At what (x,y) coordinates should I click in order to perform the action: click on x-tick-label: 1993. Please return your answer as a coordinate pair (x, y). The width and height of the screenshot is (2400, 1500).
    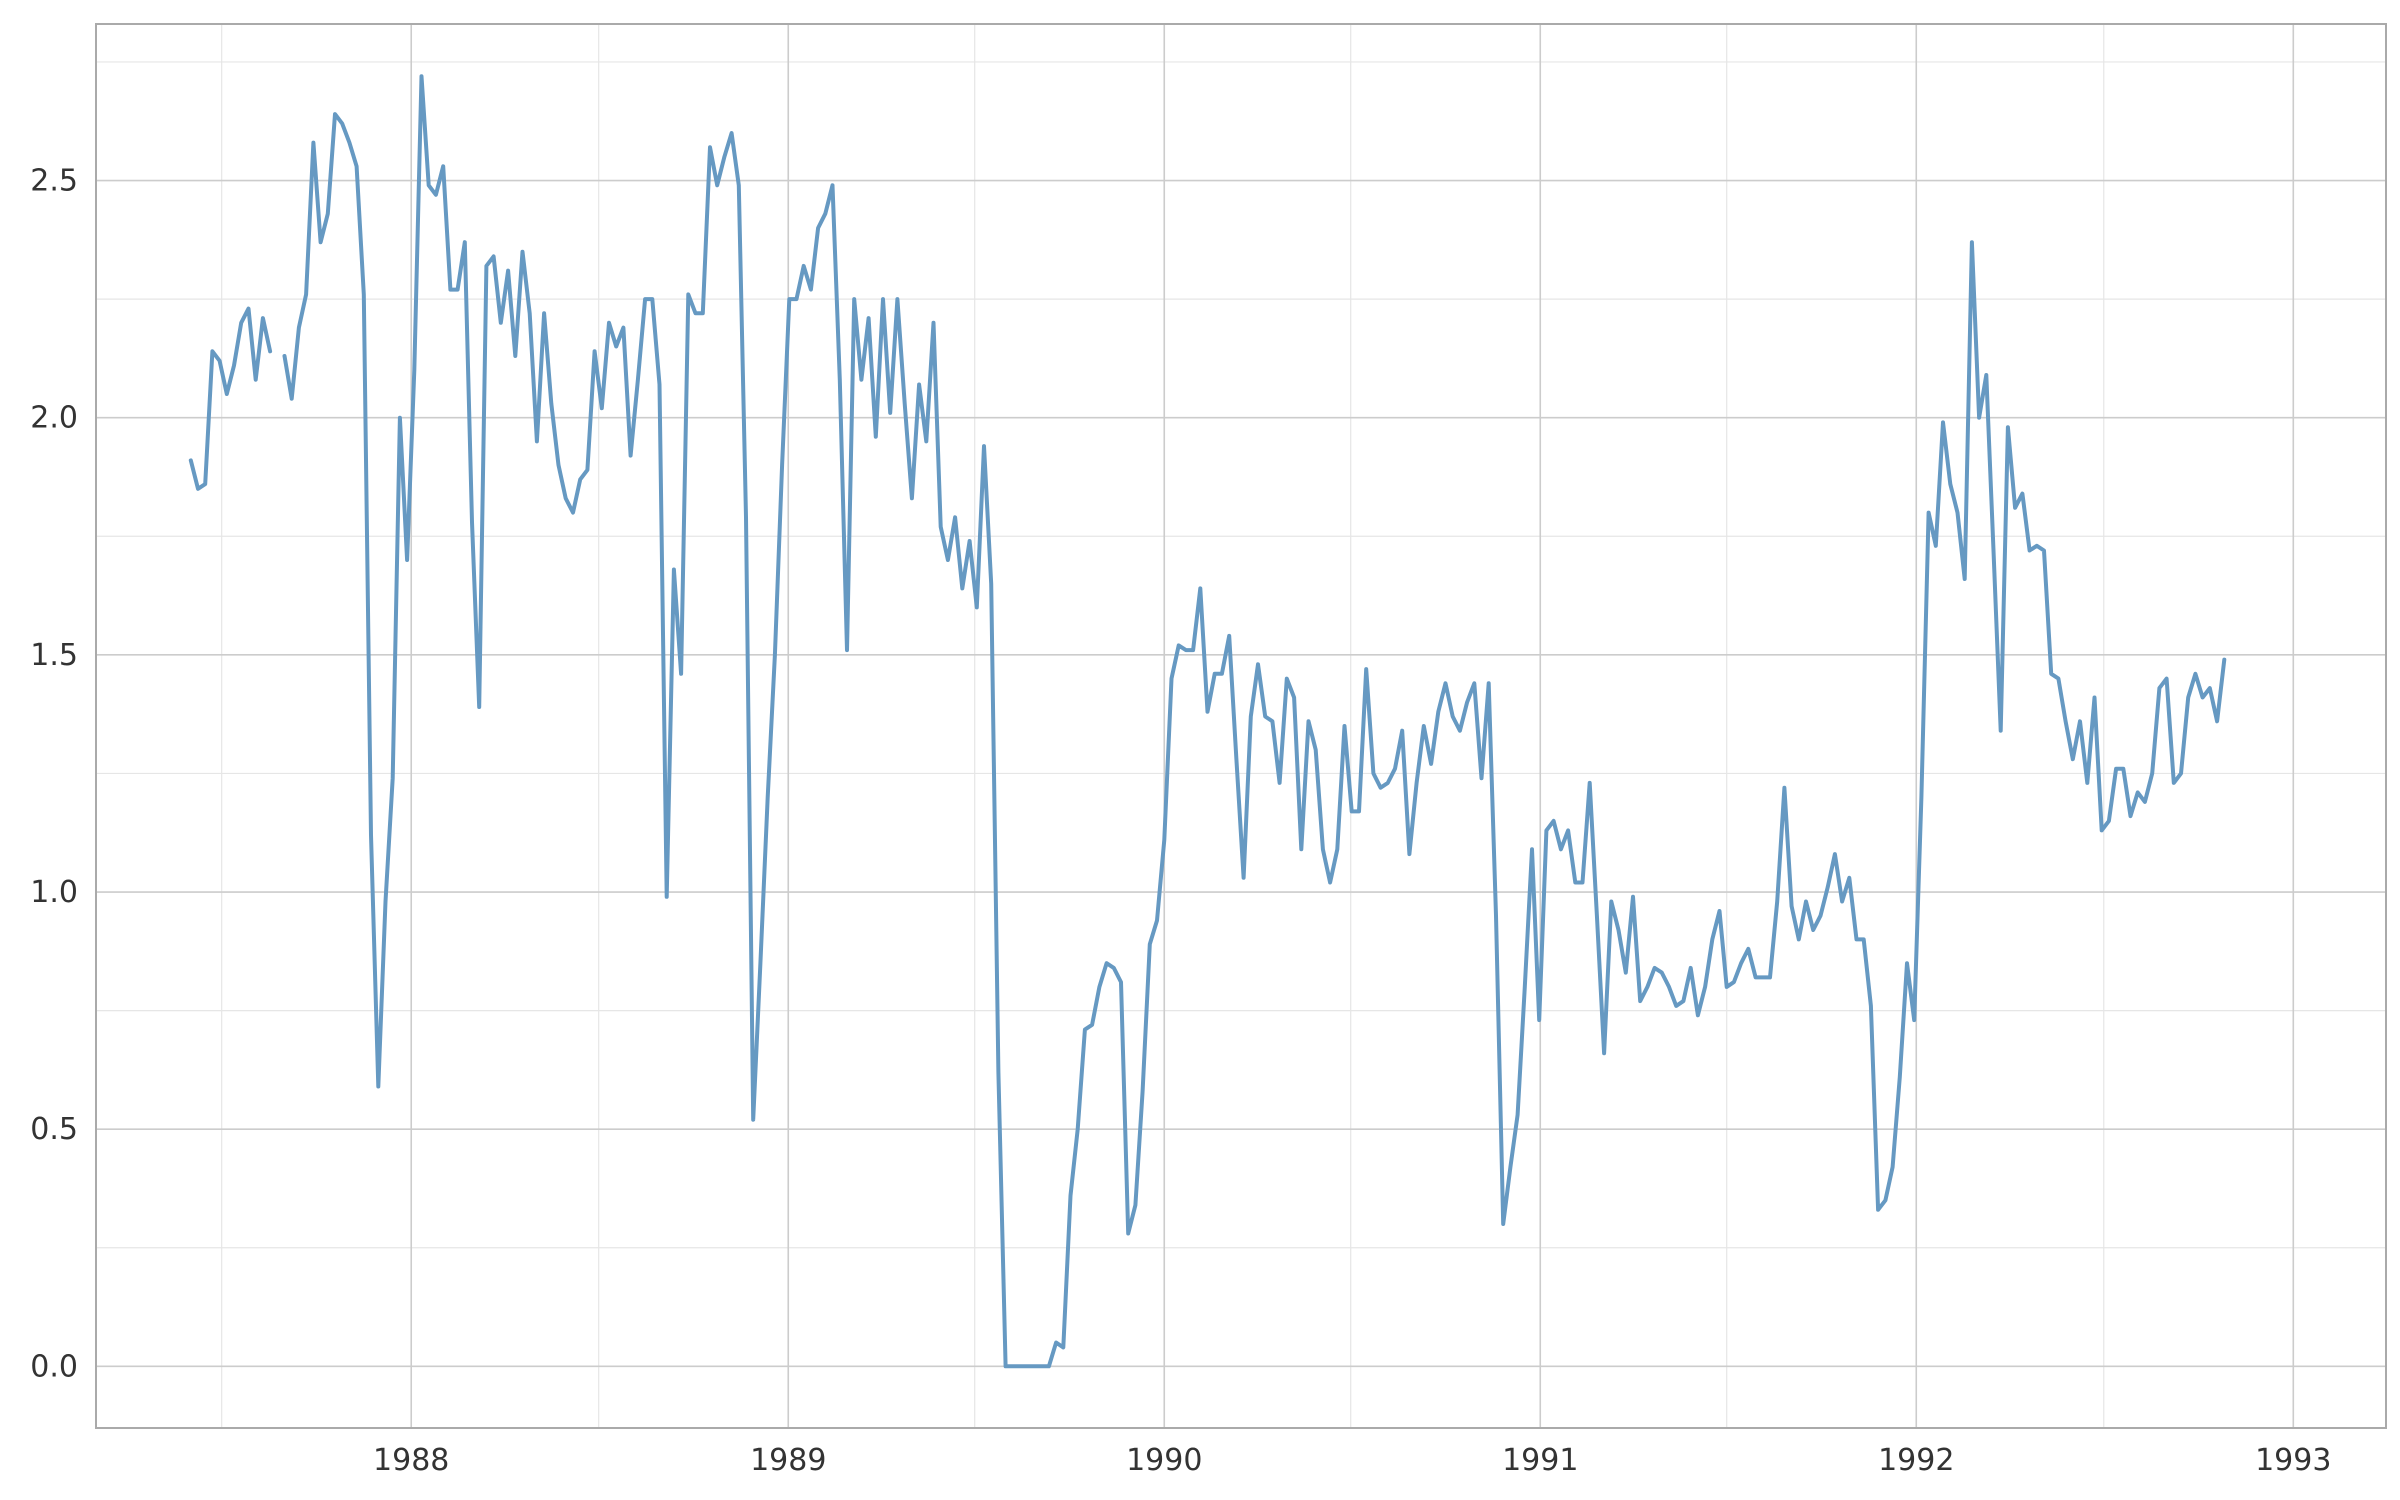
    Looking at the image, I should click on (2293, 1460).